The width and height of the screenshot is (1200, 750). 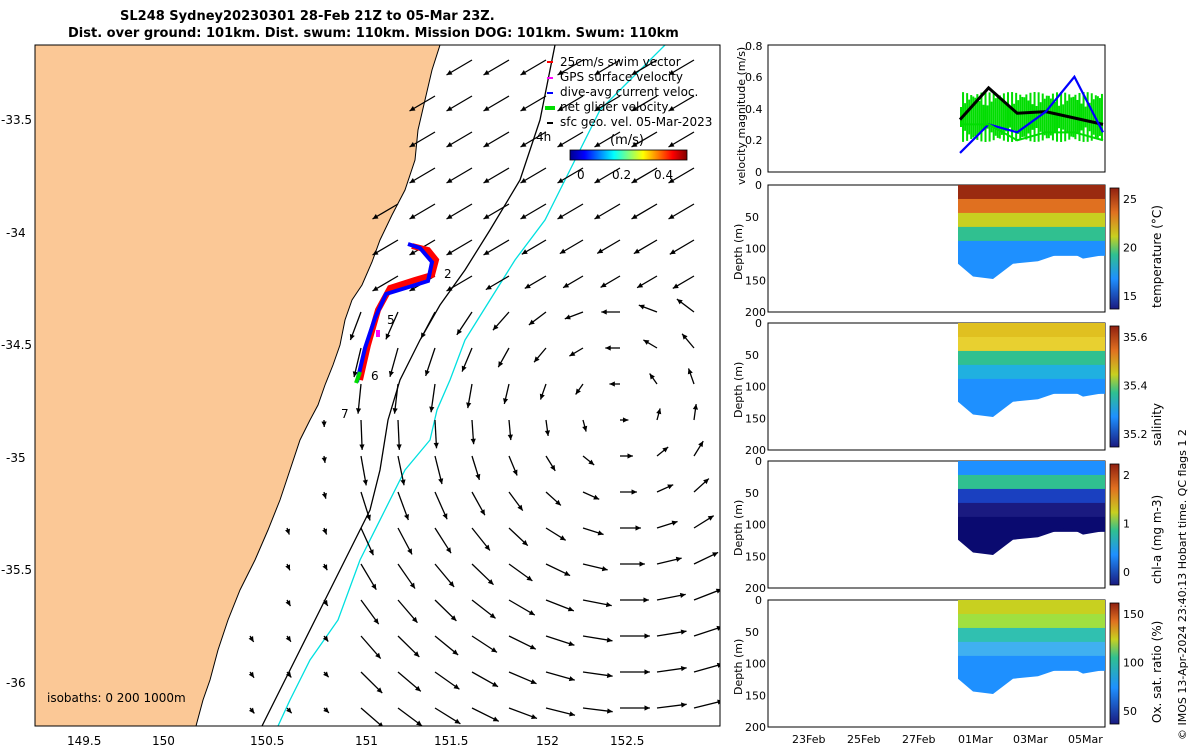 What do you see at coordinates (375, 376) in the screenshot?
I see `time-label-6: 6` at bounding box center [375, 376].